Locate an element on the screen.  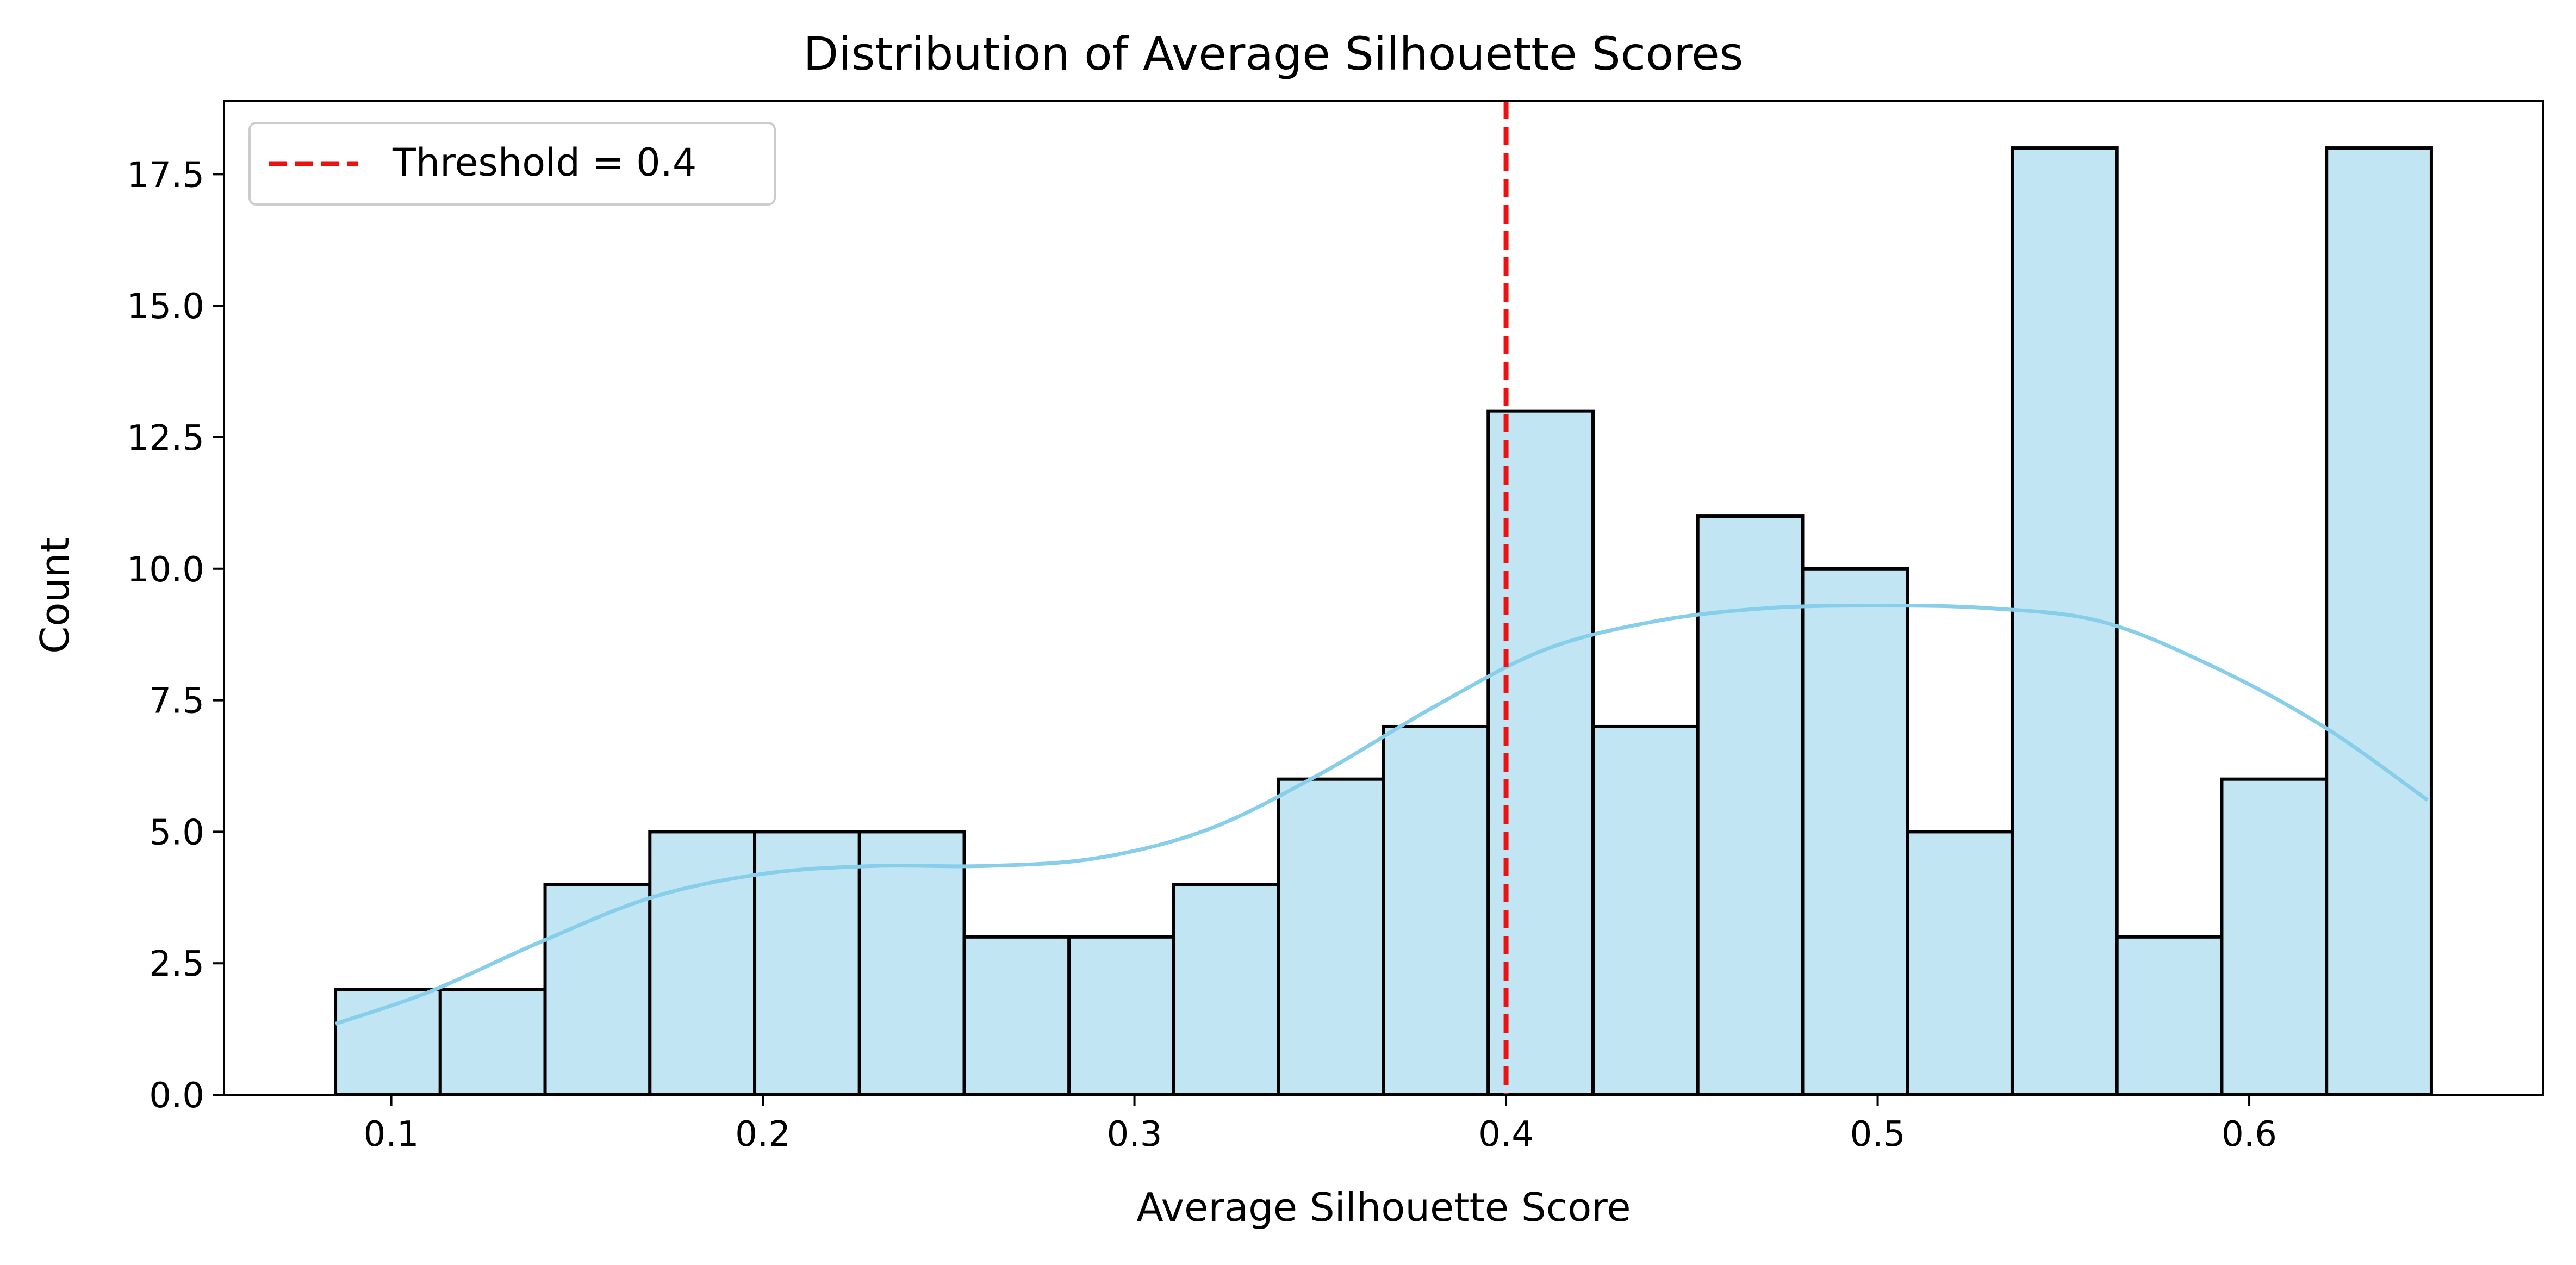
y-tick-label: 12.5 is located at coordinates (166, 438).